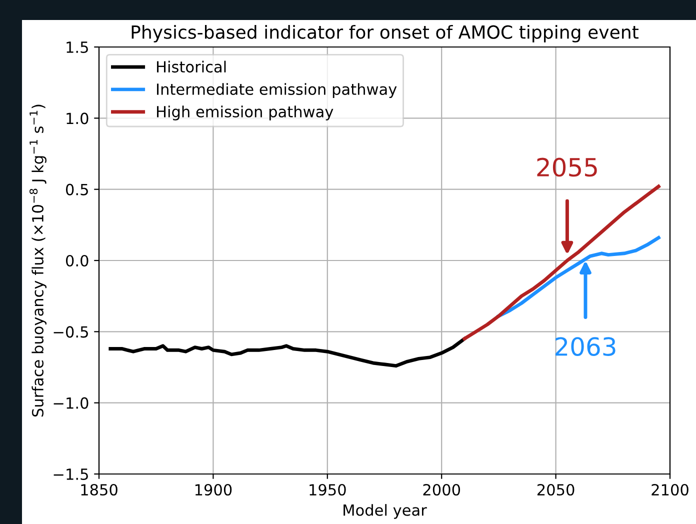 Image resolution: width=696 pixels, height=524 pixels. I want to click on chart-title: Physics-based indicator for onset of AMOC tipping event, so click(385, 33).